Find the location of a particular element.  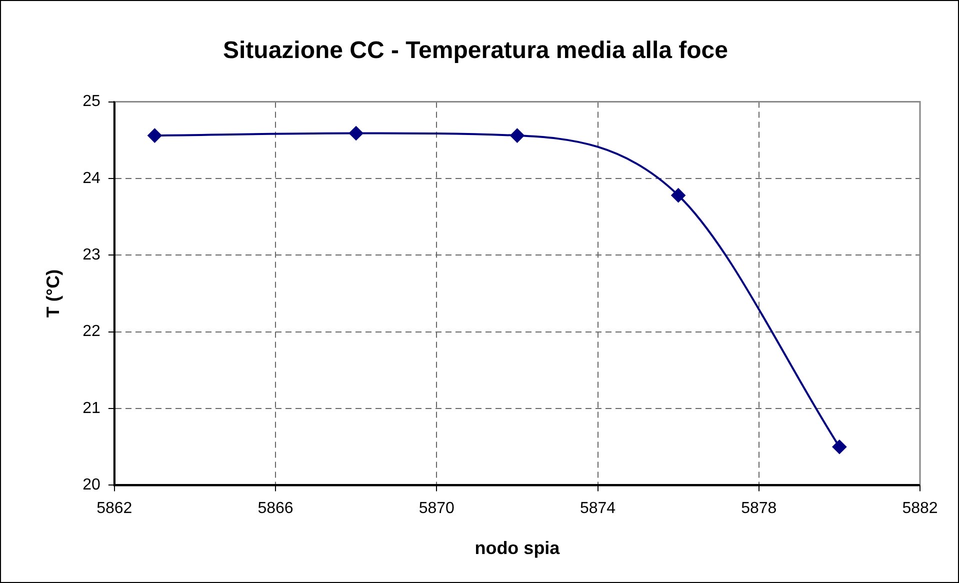

x-tick-label: 5866 is located at coordinates (276, 509).